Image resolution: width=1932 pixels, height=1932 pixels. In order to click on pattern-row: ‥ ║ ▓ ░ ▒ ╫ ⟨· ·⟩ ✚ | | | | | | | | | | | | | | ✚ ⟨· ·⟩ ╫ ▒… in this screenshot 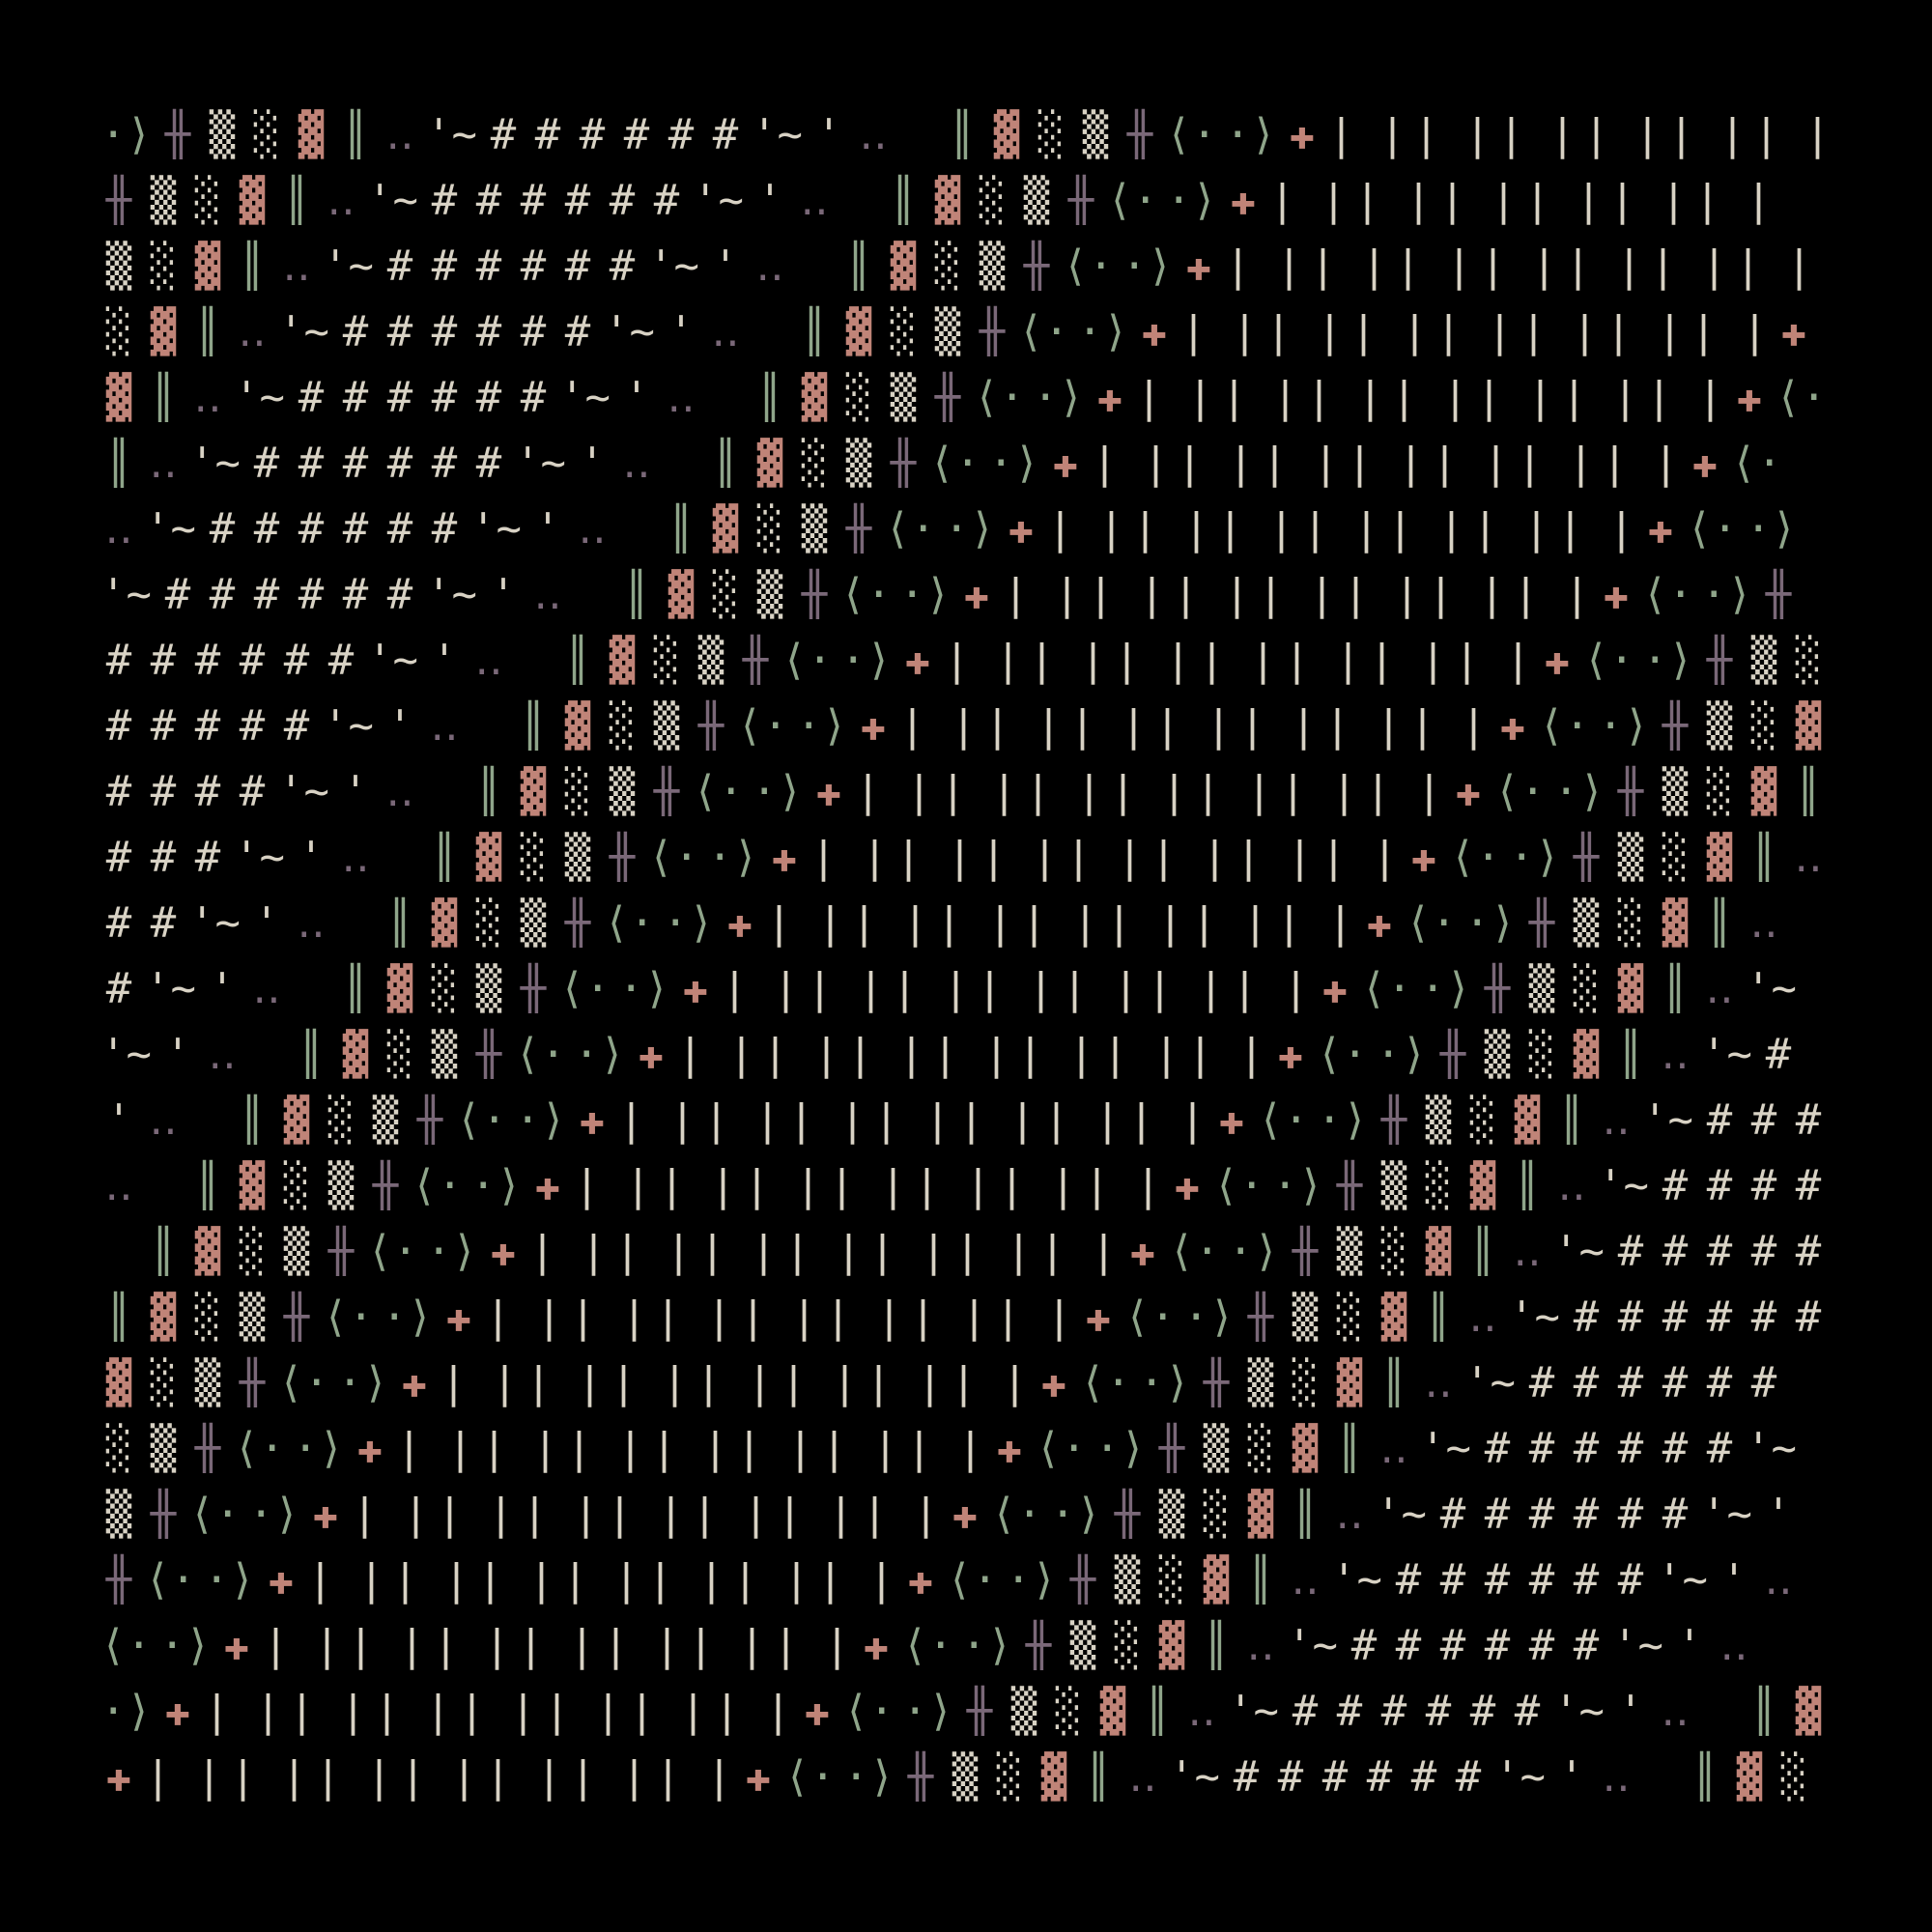, I will do `click(964, 1186)`.